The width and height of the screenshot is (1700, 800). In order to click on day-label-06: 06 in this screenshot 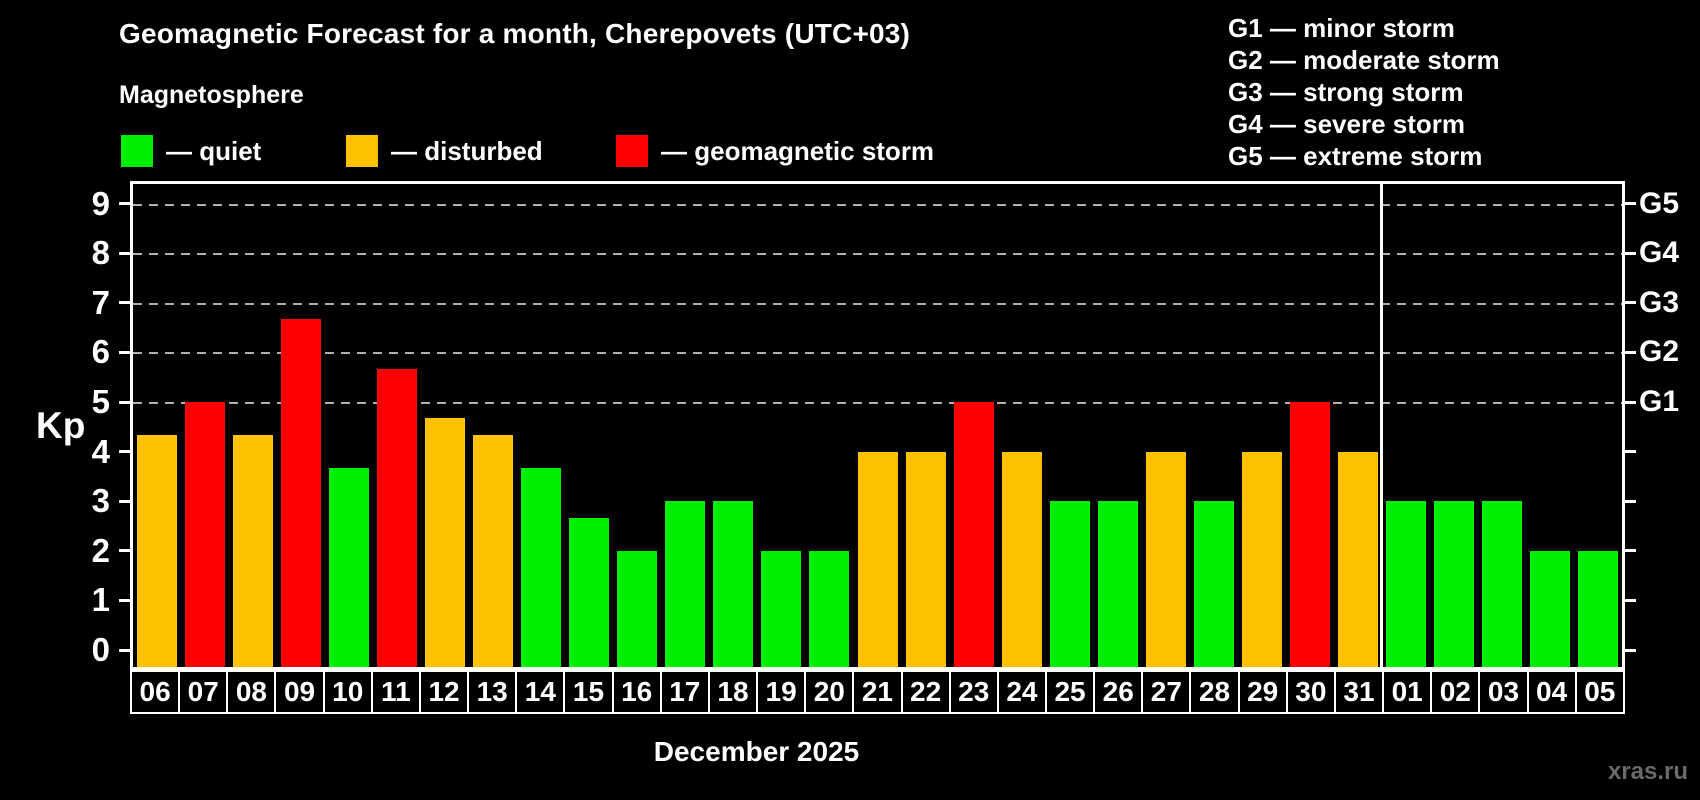, I will do `click(156, 692)`.